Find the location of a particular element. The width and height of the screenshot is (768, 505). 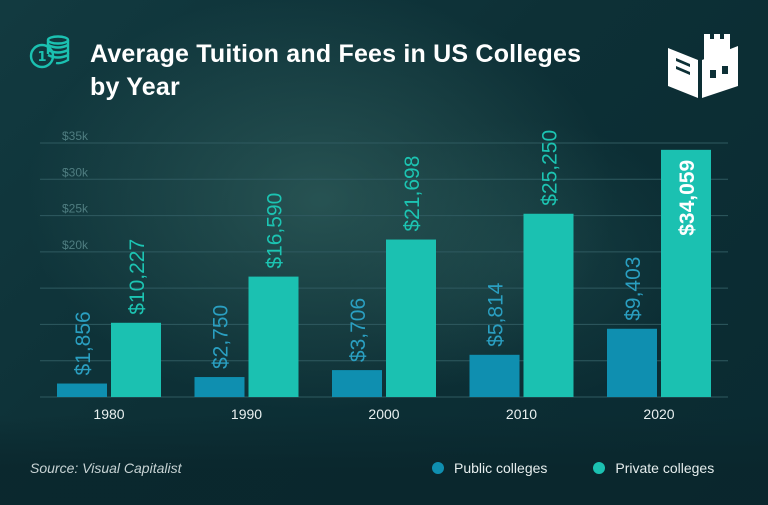

legend-swatch-public is located at coordinates (438, 468).